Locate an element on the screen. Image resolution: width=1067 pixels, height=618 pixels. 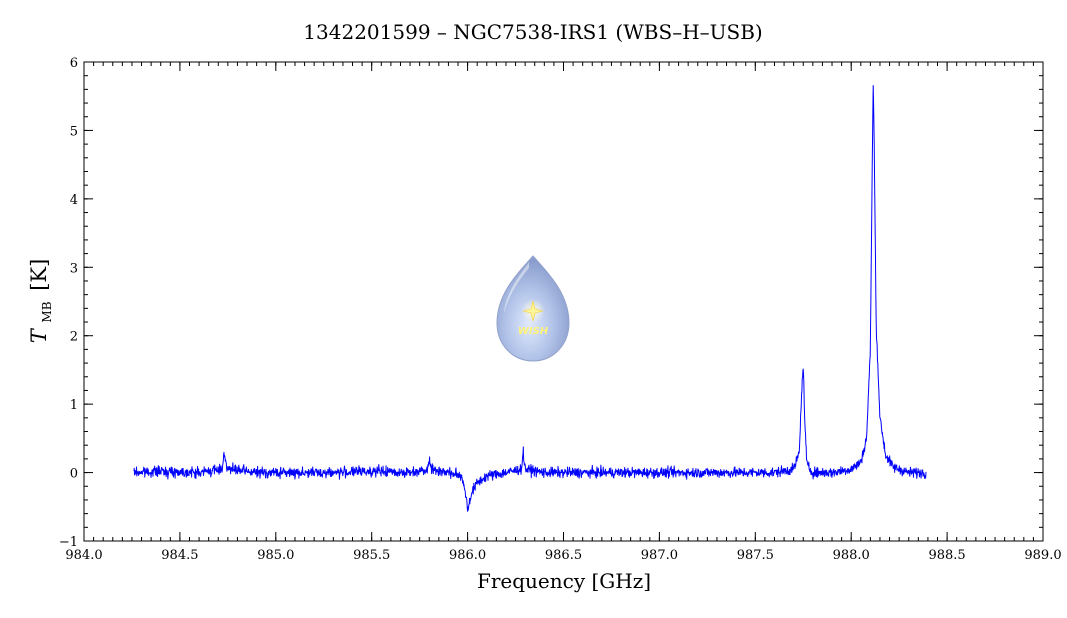
x-axis-label: Frequency [GHz] is located at coordinates (564, 581).